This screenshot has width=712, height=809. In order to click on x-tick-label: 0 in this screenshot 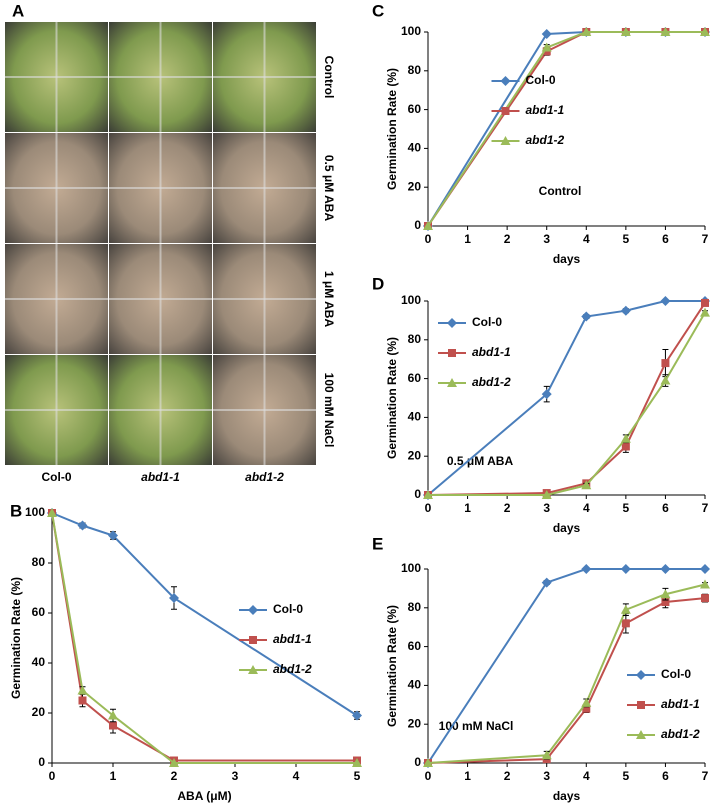, I will do `click(52, 776)`.